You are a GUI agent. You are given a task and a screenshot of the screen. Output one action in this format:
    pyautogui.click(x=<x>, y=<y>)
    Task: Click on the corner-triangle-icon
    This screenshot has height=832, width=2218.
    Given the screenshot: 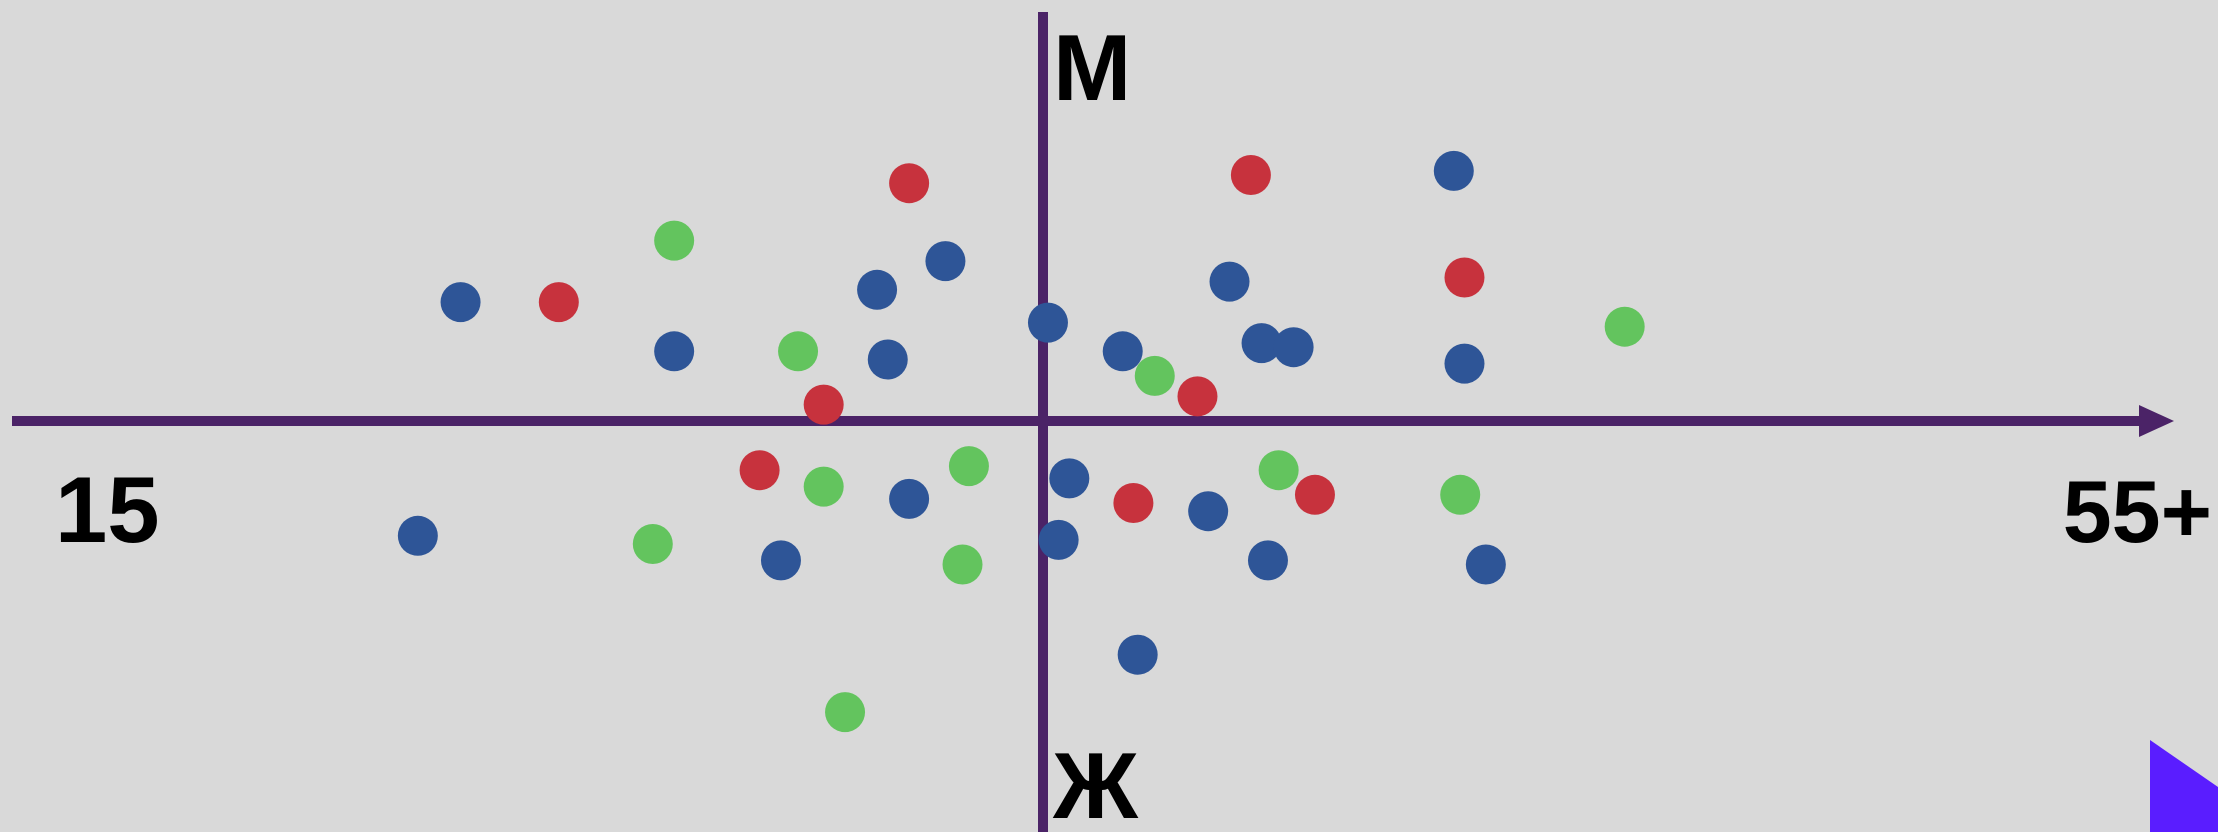 What is the action you would take?
    pyautogui.click(x=2184, y=786)
    